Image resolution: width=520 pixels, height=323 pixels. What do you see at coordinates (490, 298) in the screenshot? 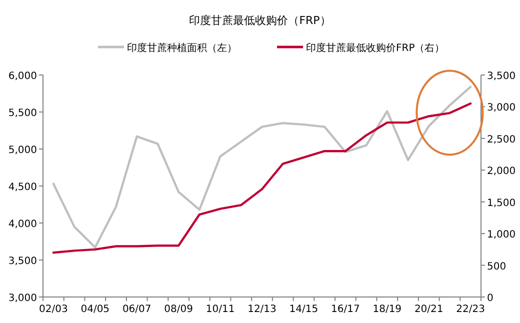
I see `y2-tick-label: 0` at bounding box center [490, 298].